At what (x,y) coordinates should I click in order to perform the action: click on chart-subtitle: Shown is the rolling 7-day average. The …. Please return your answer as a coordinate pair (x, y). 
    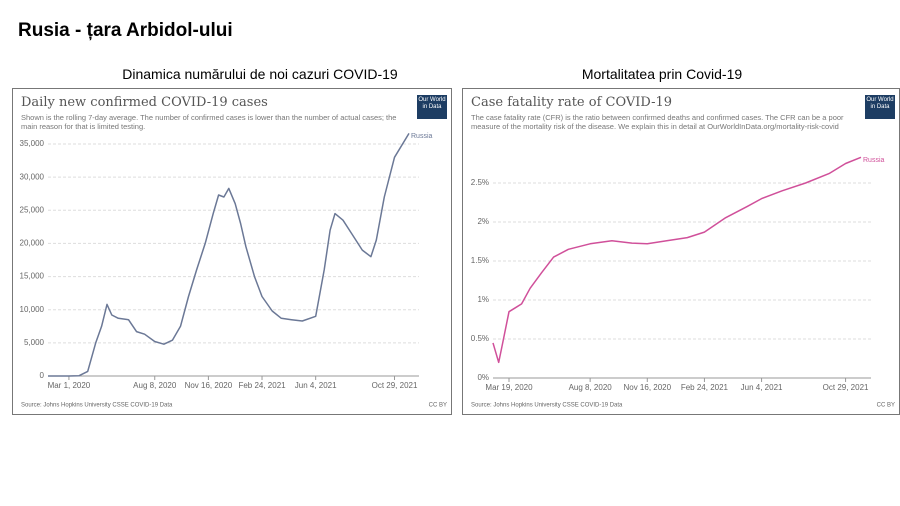
    Looking at the image, I should click on (209, 122).